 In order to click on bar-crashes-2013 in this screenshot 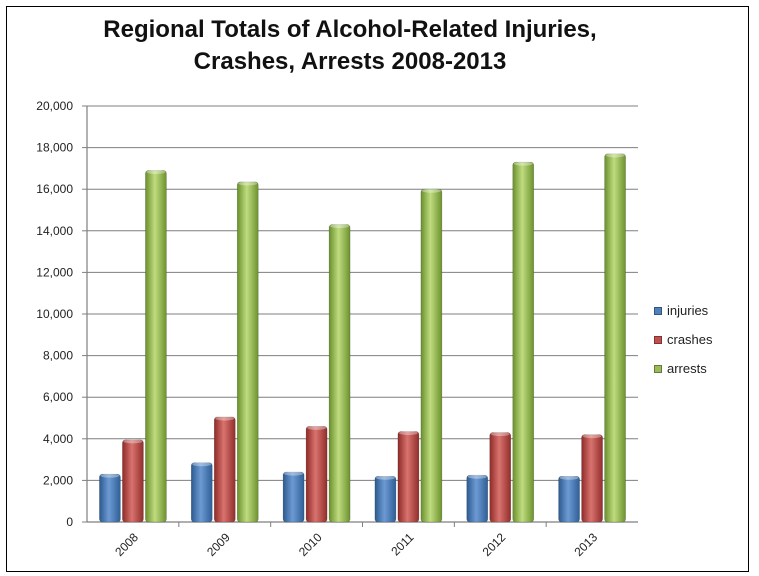, I will do `click(592, 478)`.